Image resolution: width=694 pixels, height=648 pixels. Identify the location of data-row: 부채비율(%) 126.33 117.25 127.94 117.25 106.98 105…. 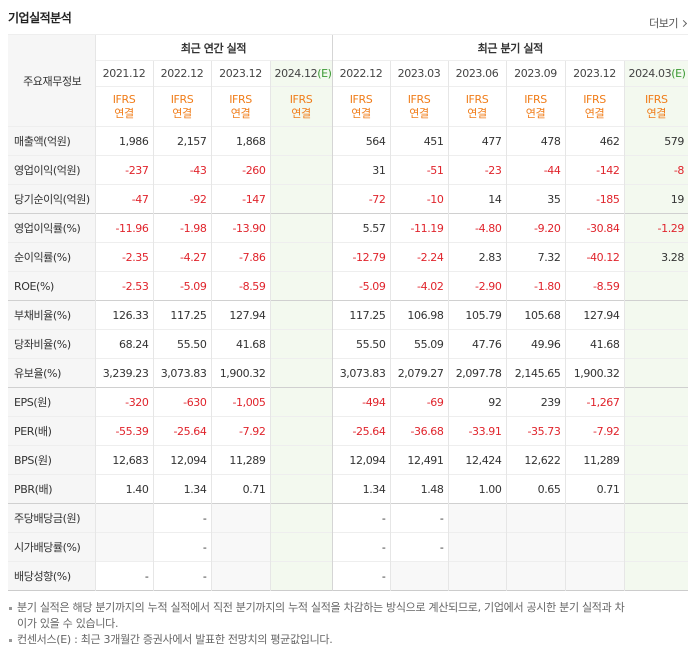
(348, 315).